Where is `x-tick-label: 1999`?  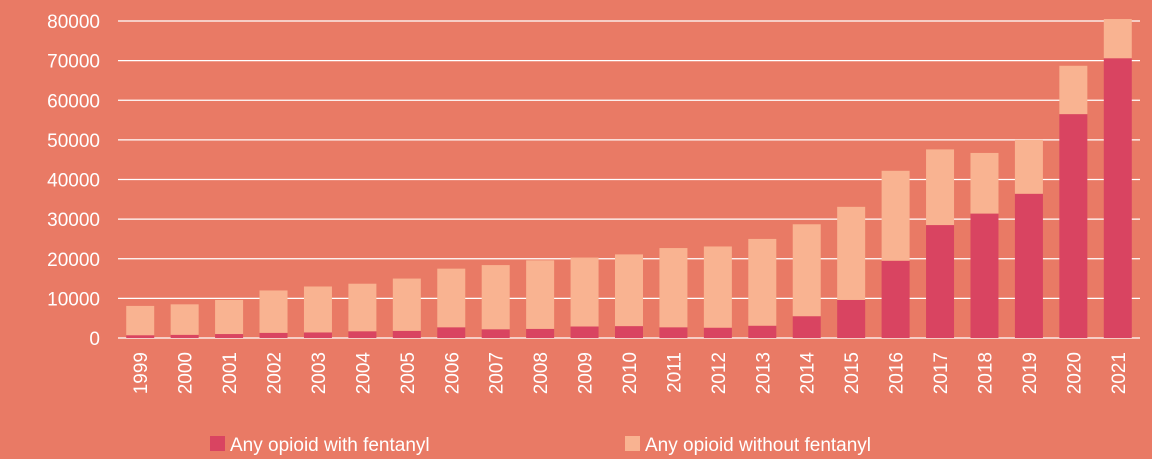 x-tick-label: 1999 is located at coordinates (141, 373).